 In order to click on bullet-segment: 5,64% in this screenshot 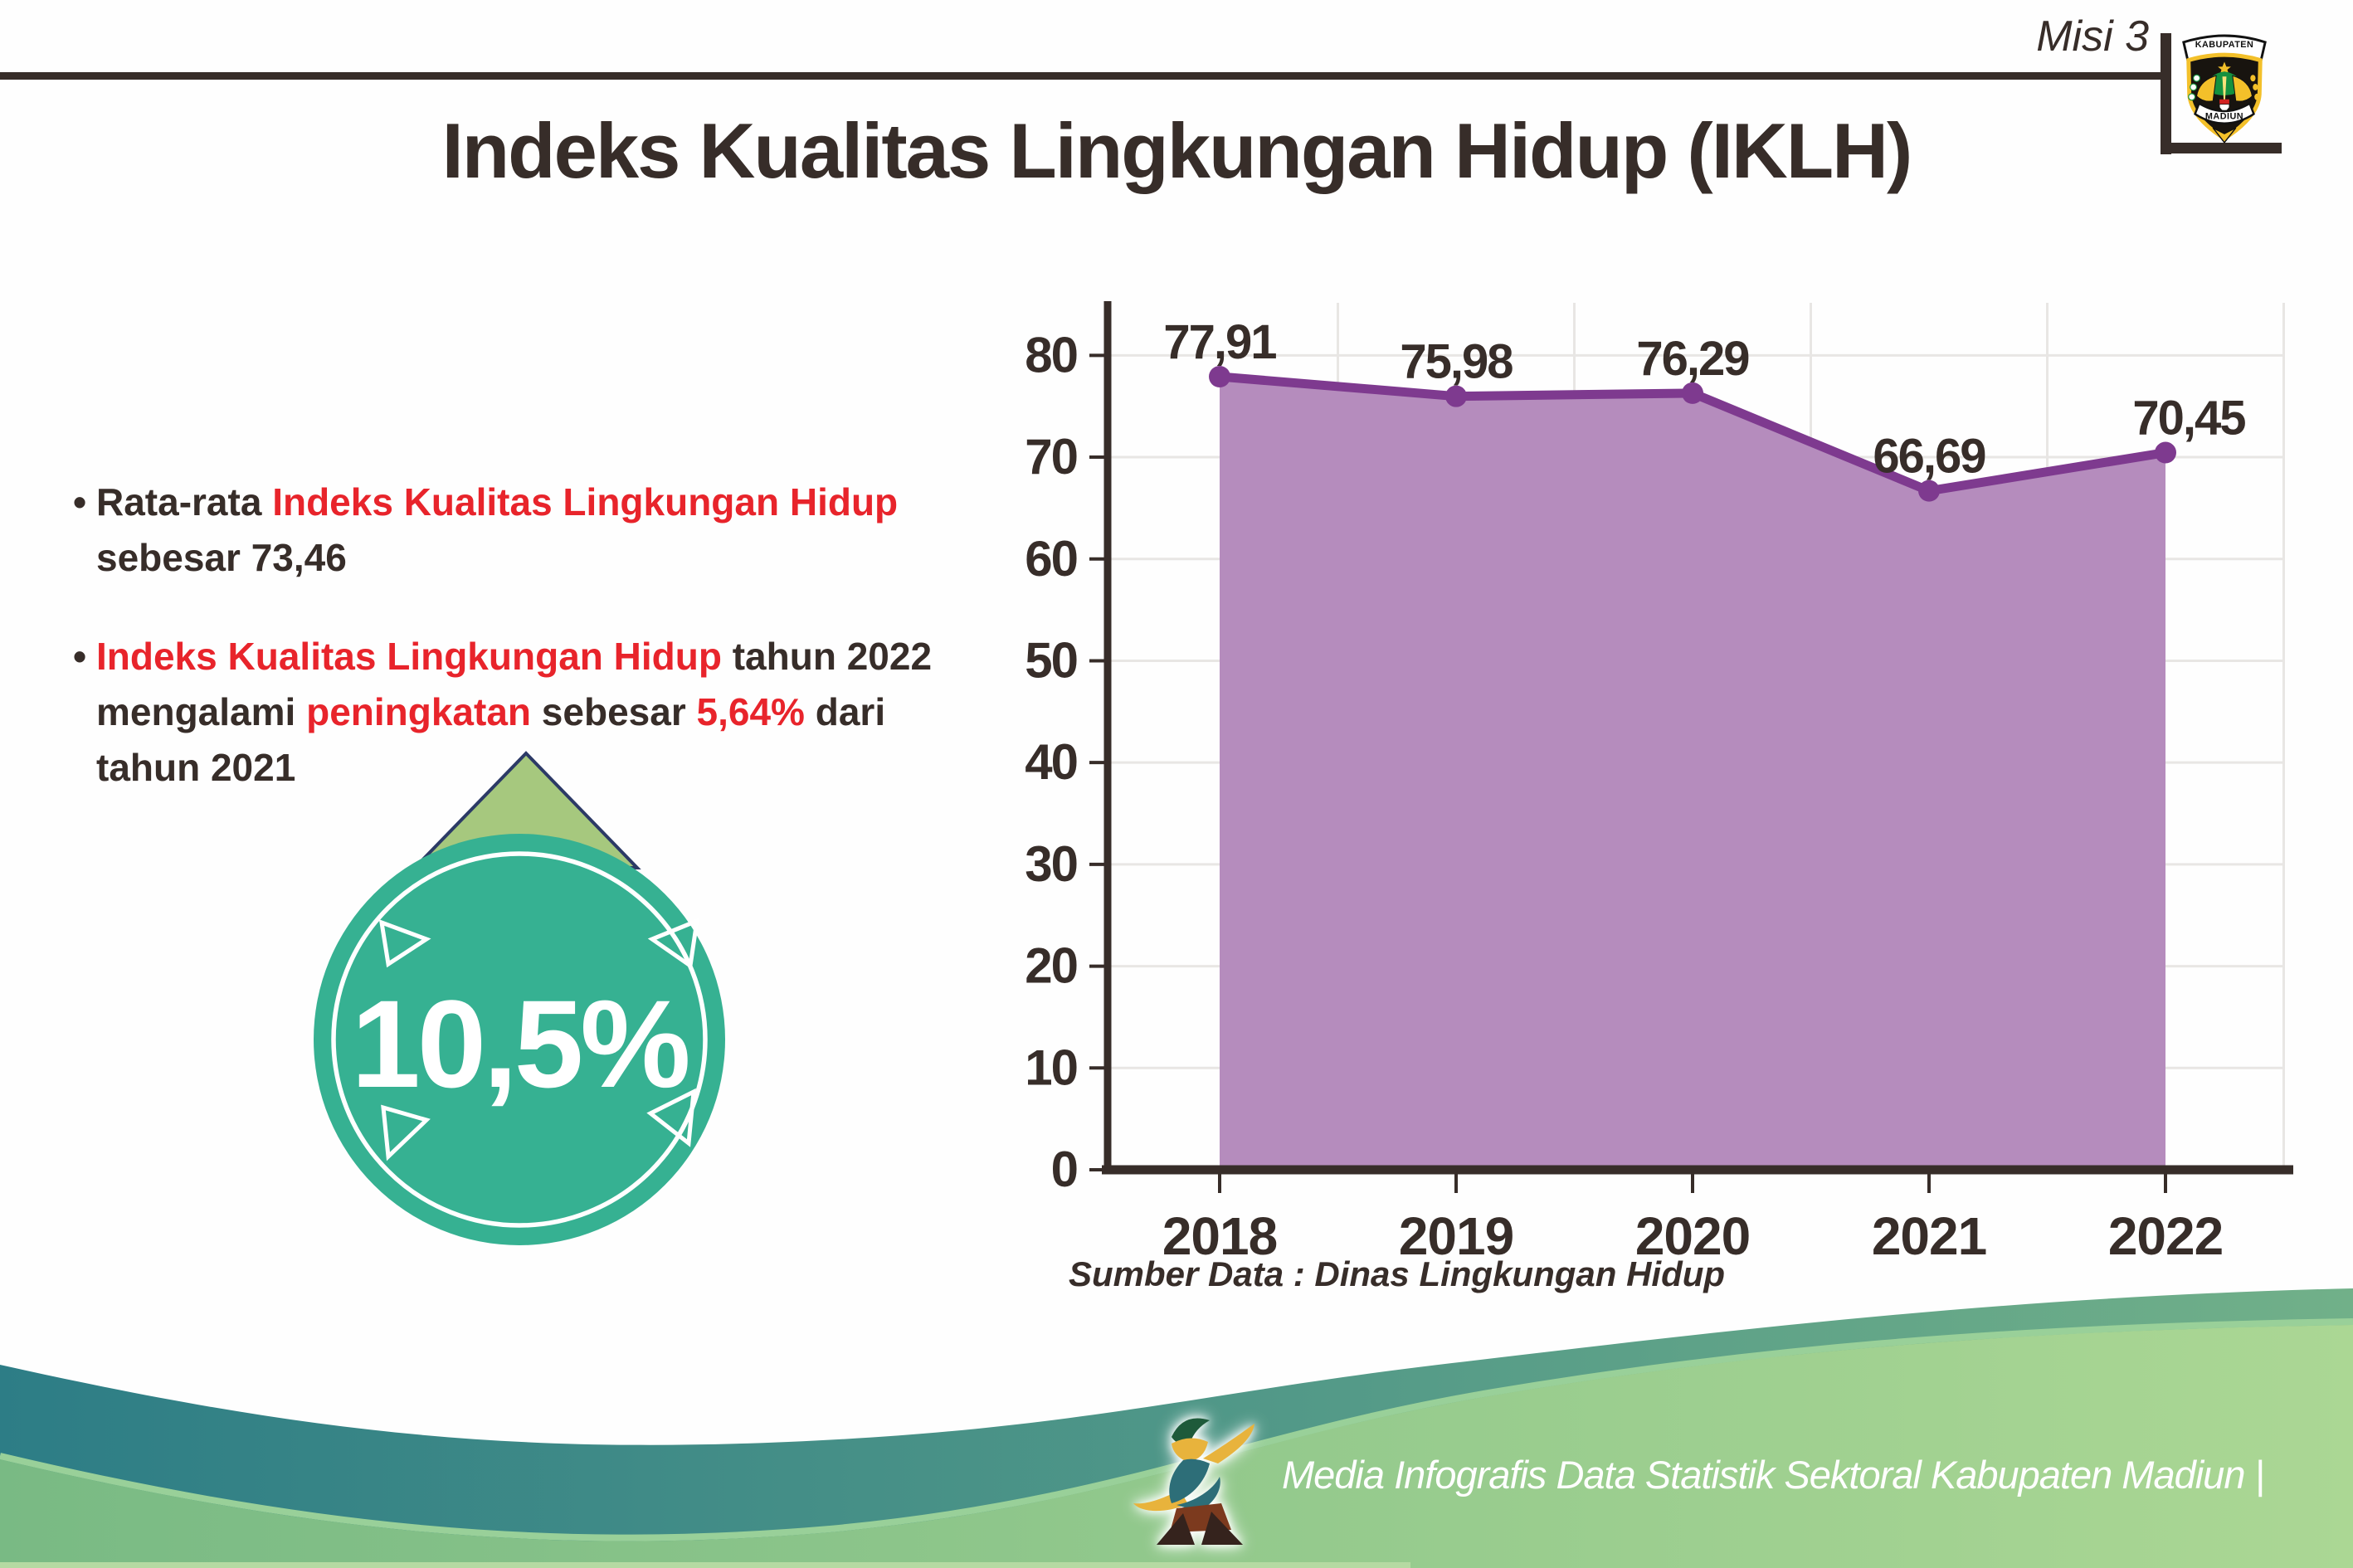, I will do `click(750, 711)`.